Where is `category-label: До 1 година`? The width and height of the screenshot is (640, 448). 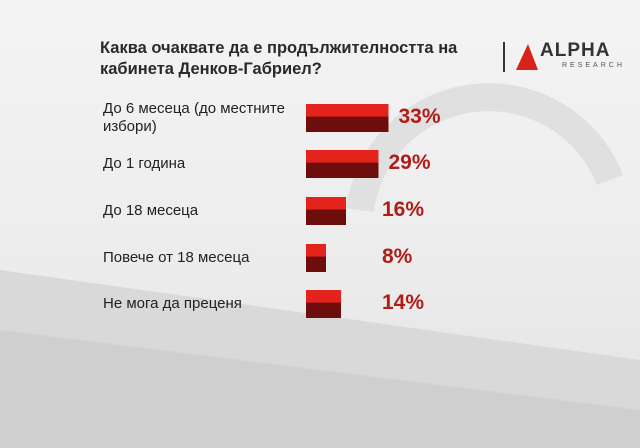 category-label: До 1 година is located at coordinates (144, 163).